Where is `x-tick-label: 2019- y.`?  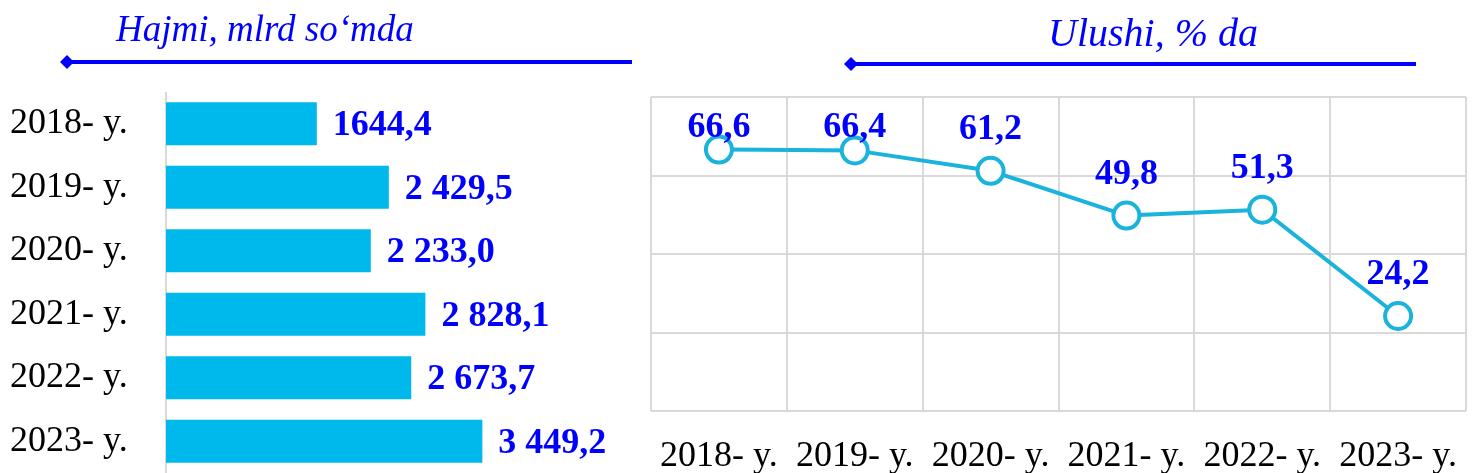 x-tick-label: 2019- y. is located at coordinates (854, 453).